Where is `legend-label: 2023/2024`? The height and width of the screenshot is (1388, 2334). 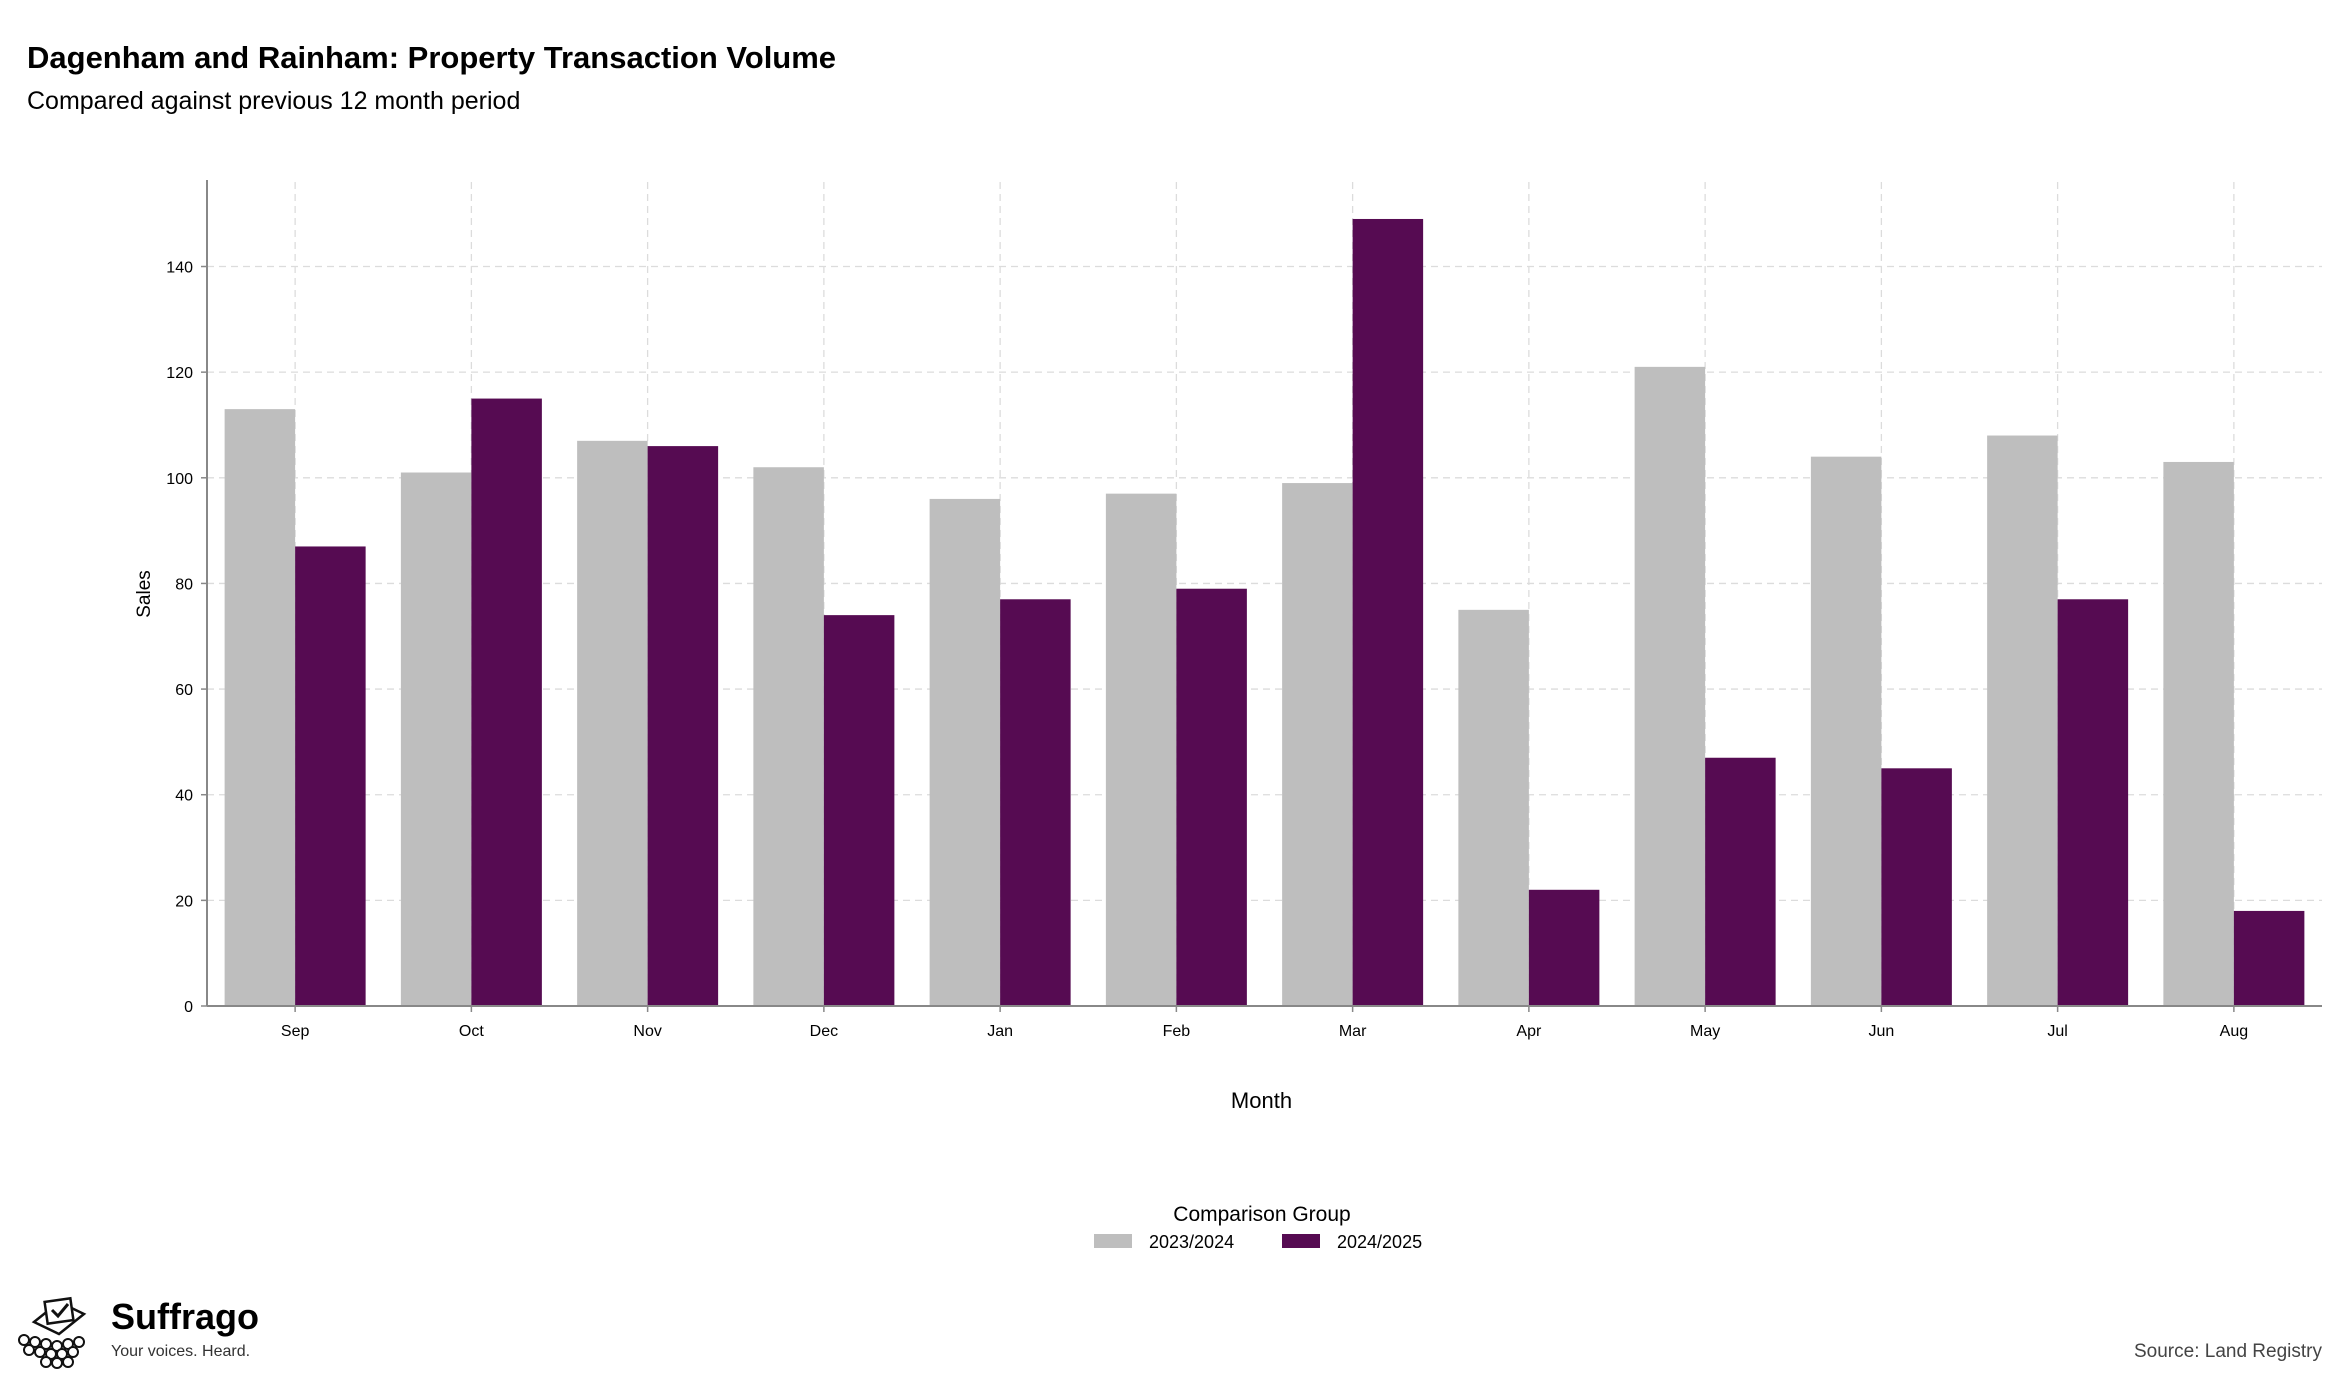
legend-label: 2023/2024 is located at coordinates (1191, 1242).